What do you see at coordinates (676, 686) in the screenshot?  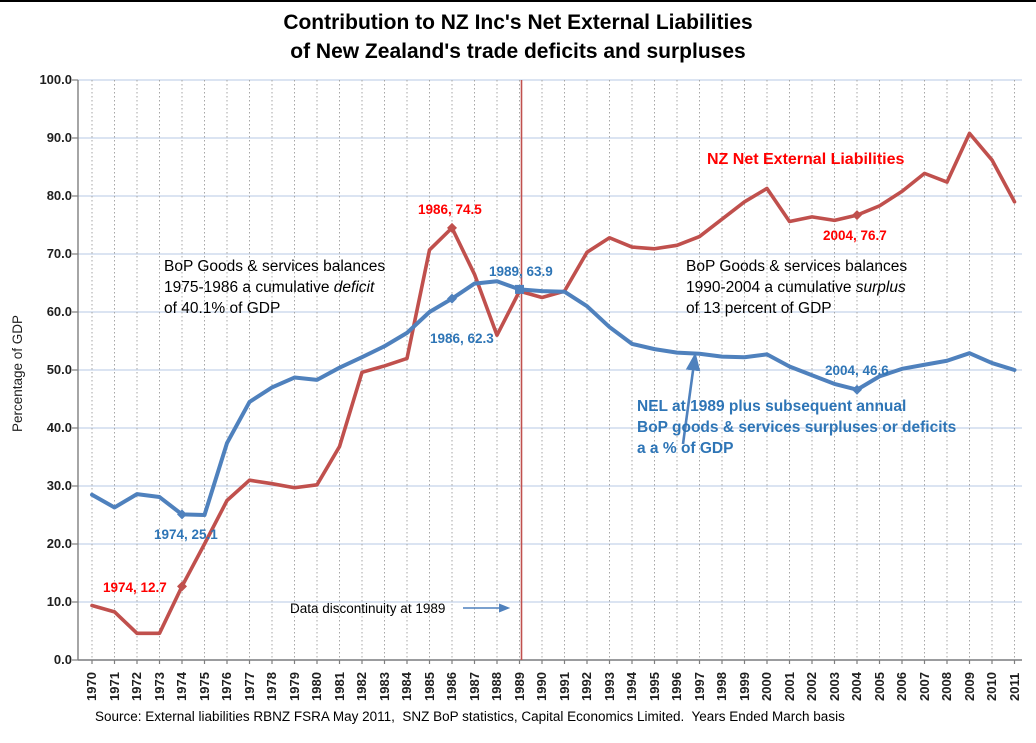 I see `x-tick-label: 1996` at bounding box center [676, 686].